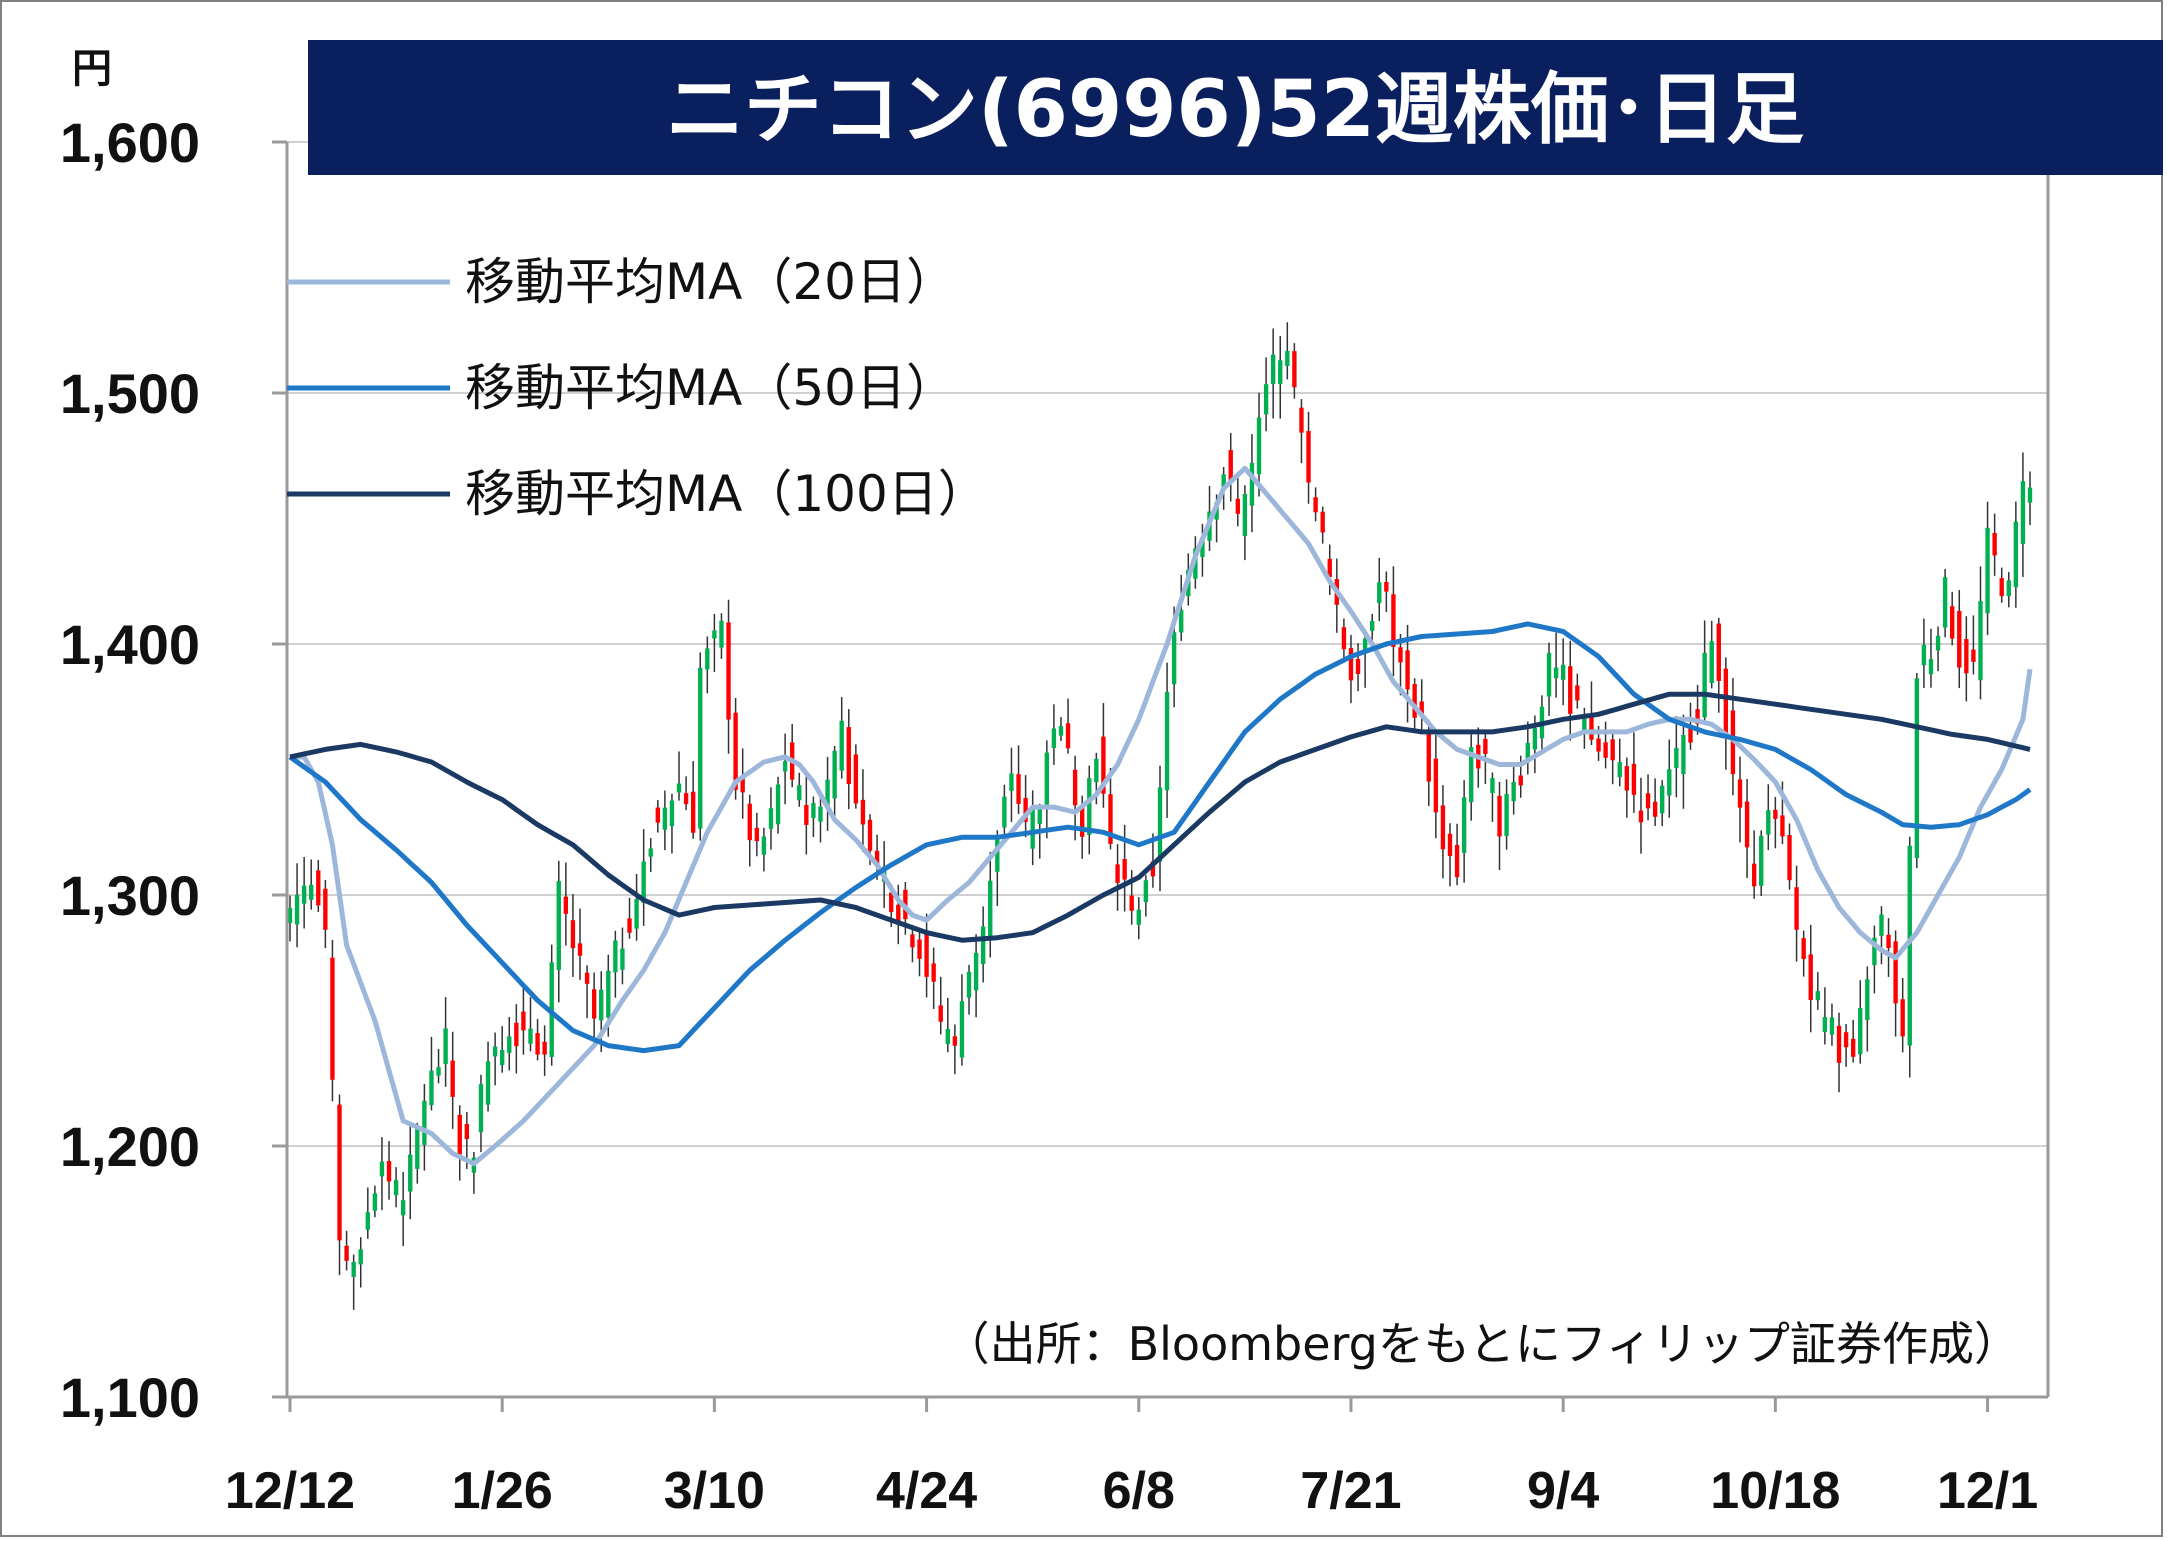 This screenshot has width=2167, height=1541. Describe the element at coordinates (710, 282) in the screenshot. I see `legend-label: 移動平均MA（20日）` at that location.